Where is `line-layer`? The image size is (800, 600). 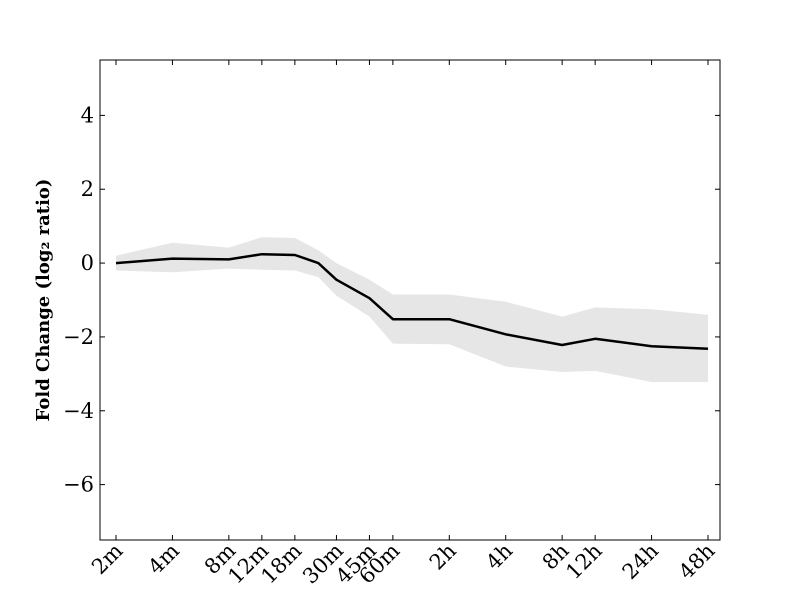 line-layer is located at coordinates (412, 301).